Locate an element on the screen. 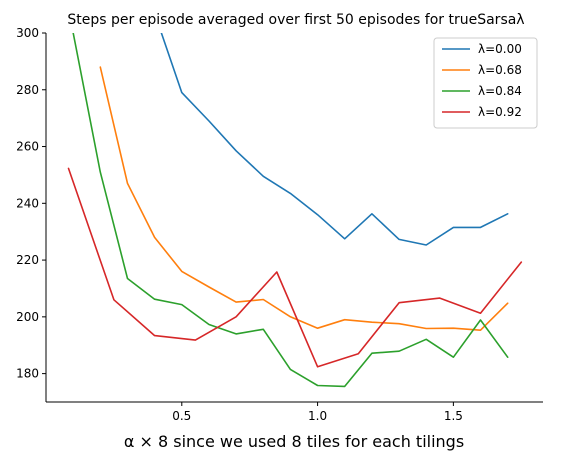 The width and height of the screenshot is (575, 464). legend-label: λ=0.00 is located at coordinates (500, 49).